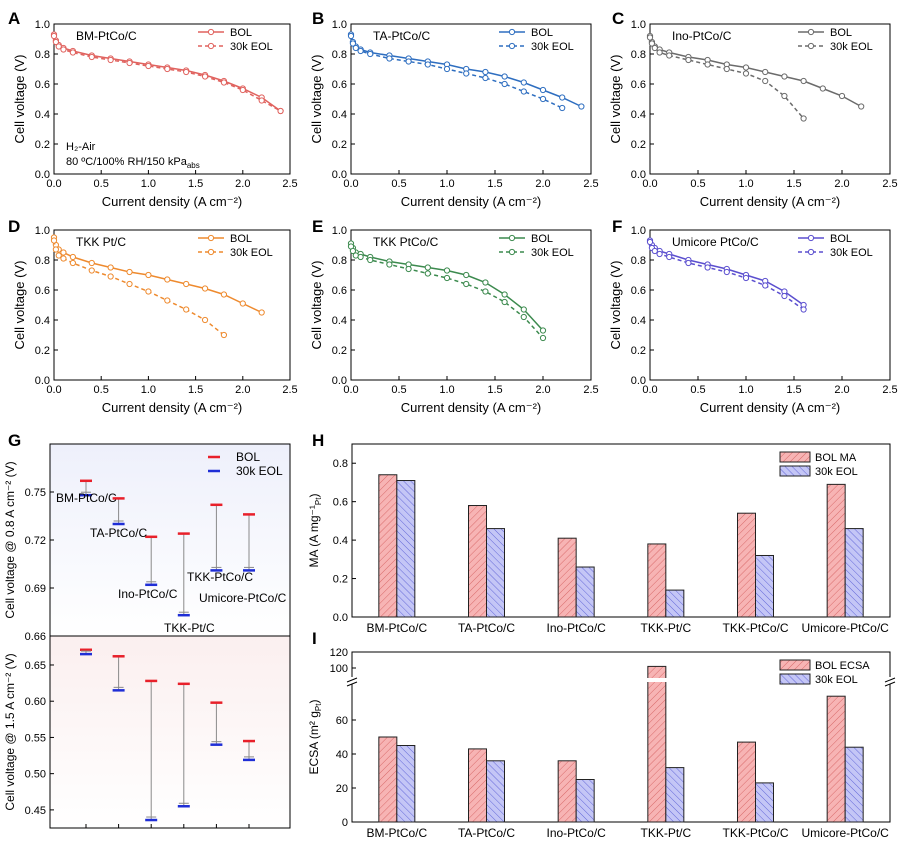 The height and width of the screenshot is (856, 902). I want to click on panel-g-bottom-ytick-label: 0.55, so click(35, 738).